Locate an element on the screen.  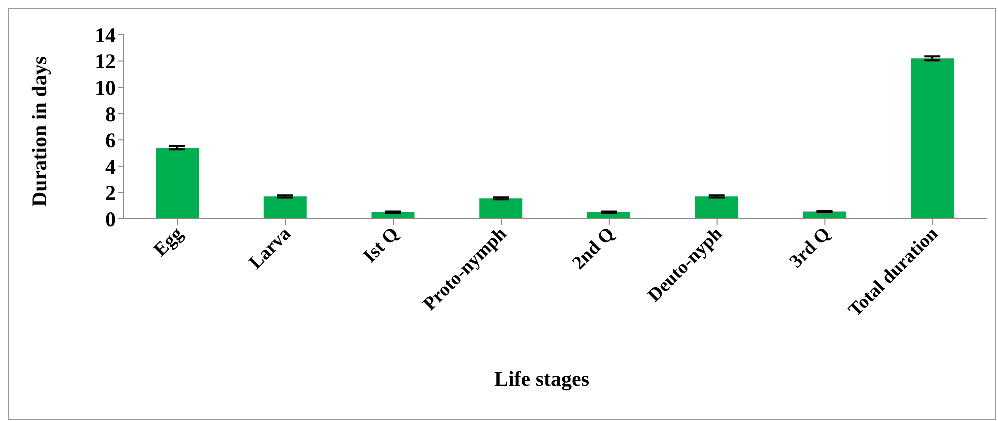
y-tick-label: 8 is located at coordinates (111, 114).